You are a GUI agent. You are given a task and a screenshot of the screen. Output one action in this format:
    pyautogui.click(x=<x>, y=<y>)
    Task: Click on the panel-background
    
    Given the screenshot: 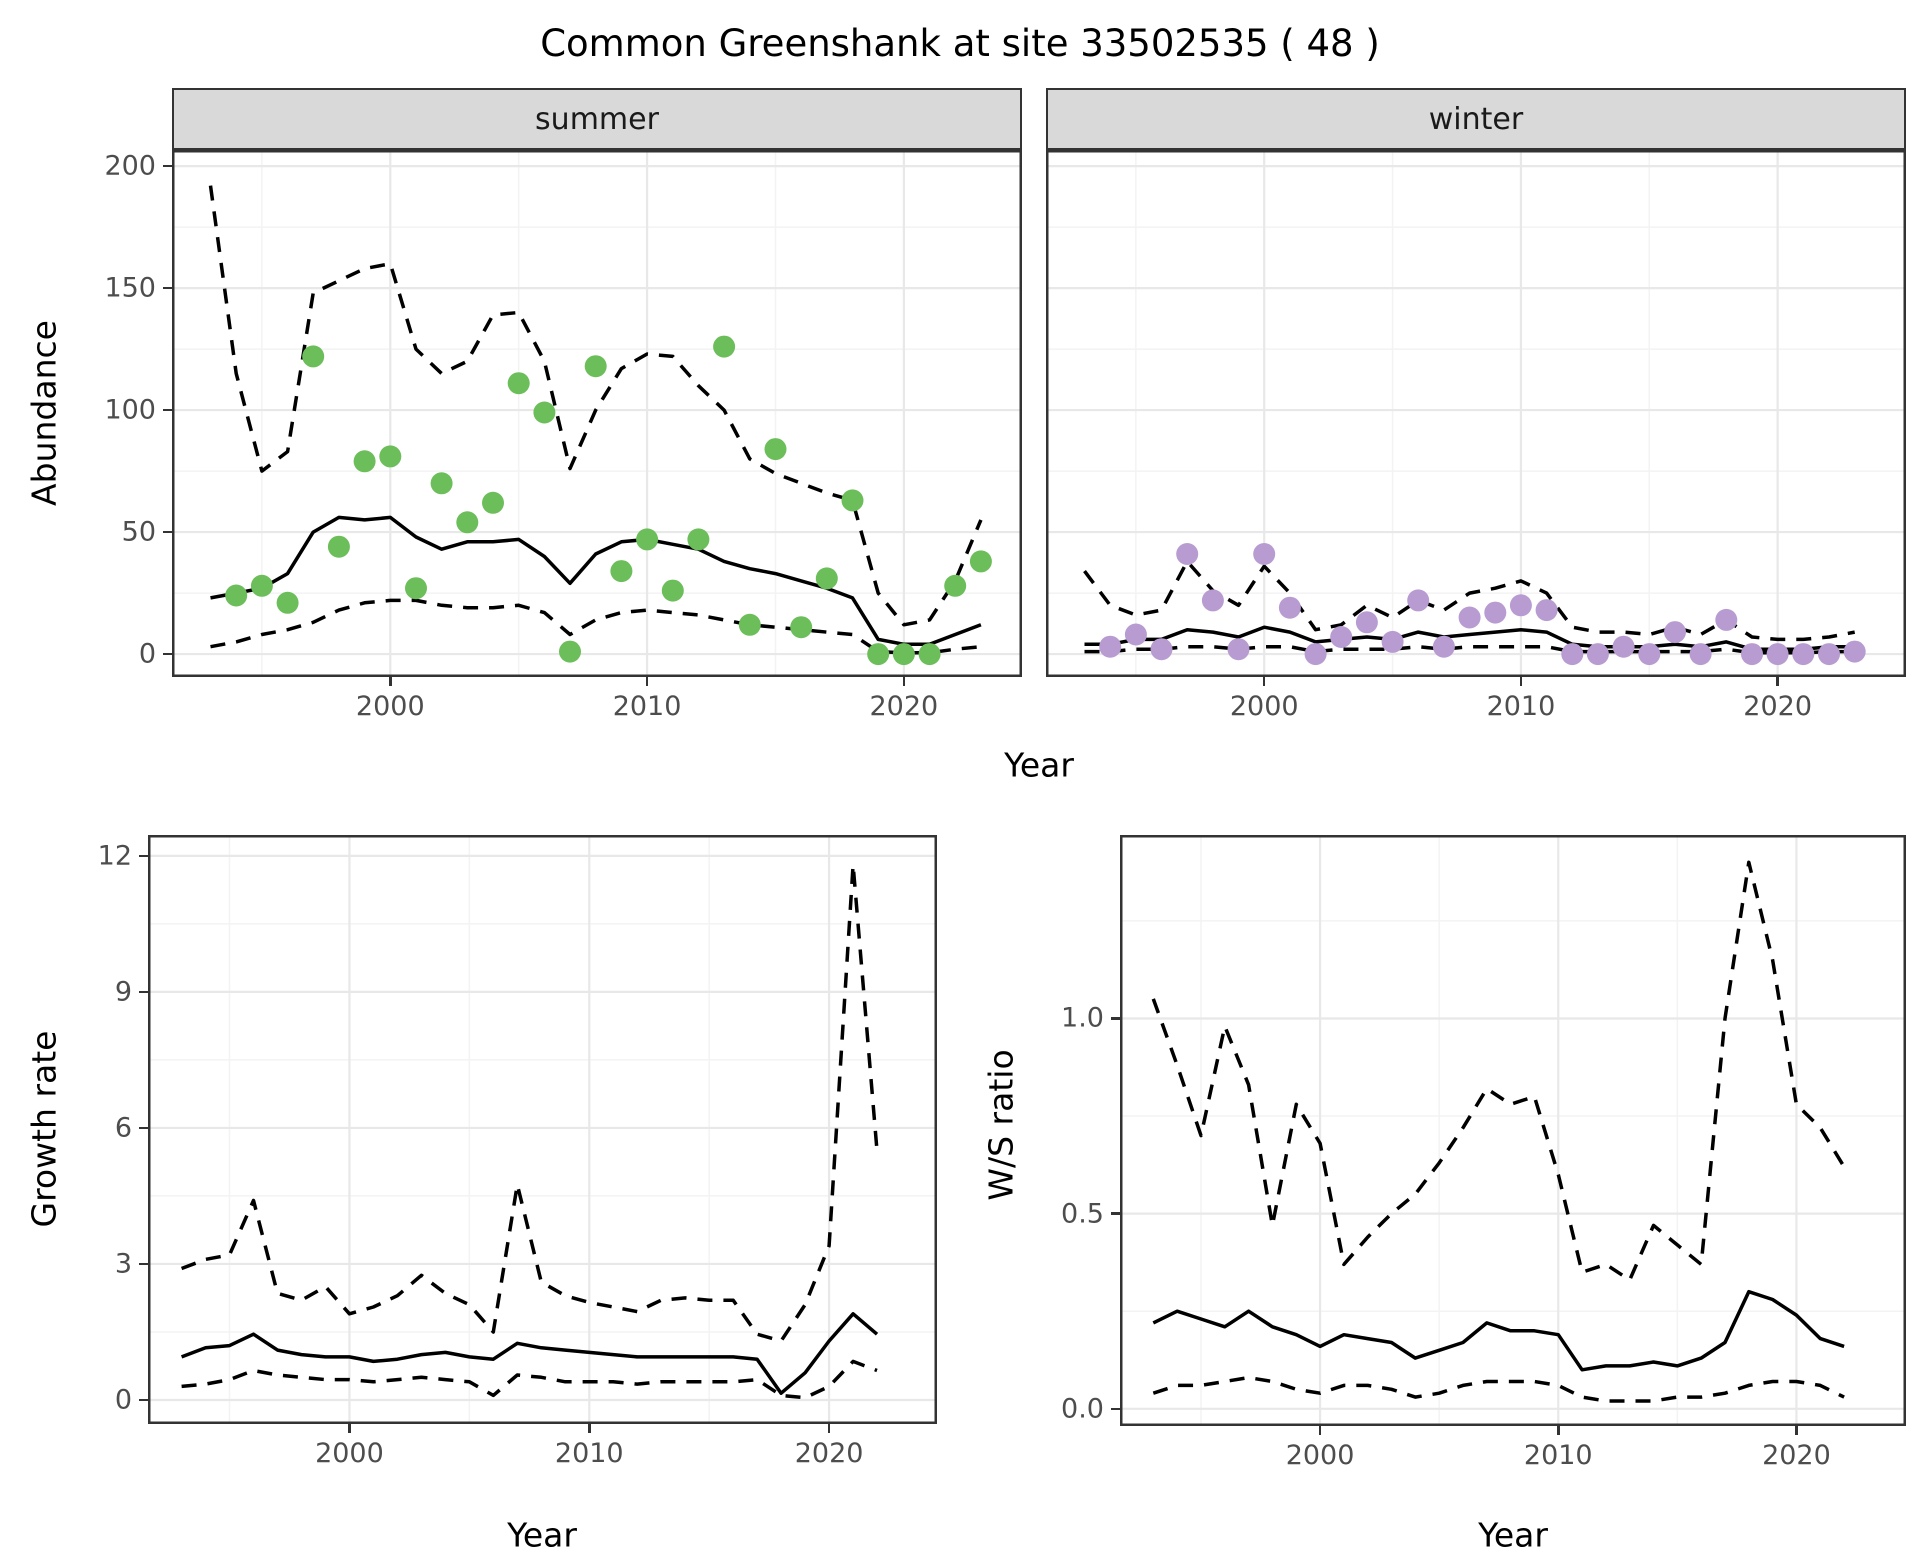 What is the action you would take?
    pyautogui.click(x=597, y=413)
    